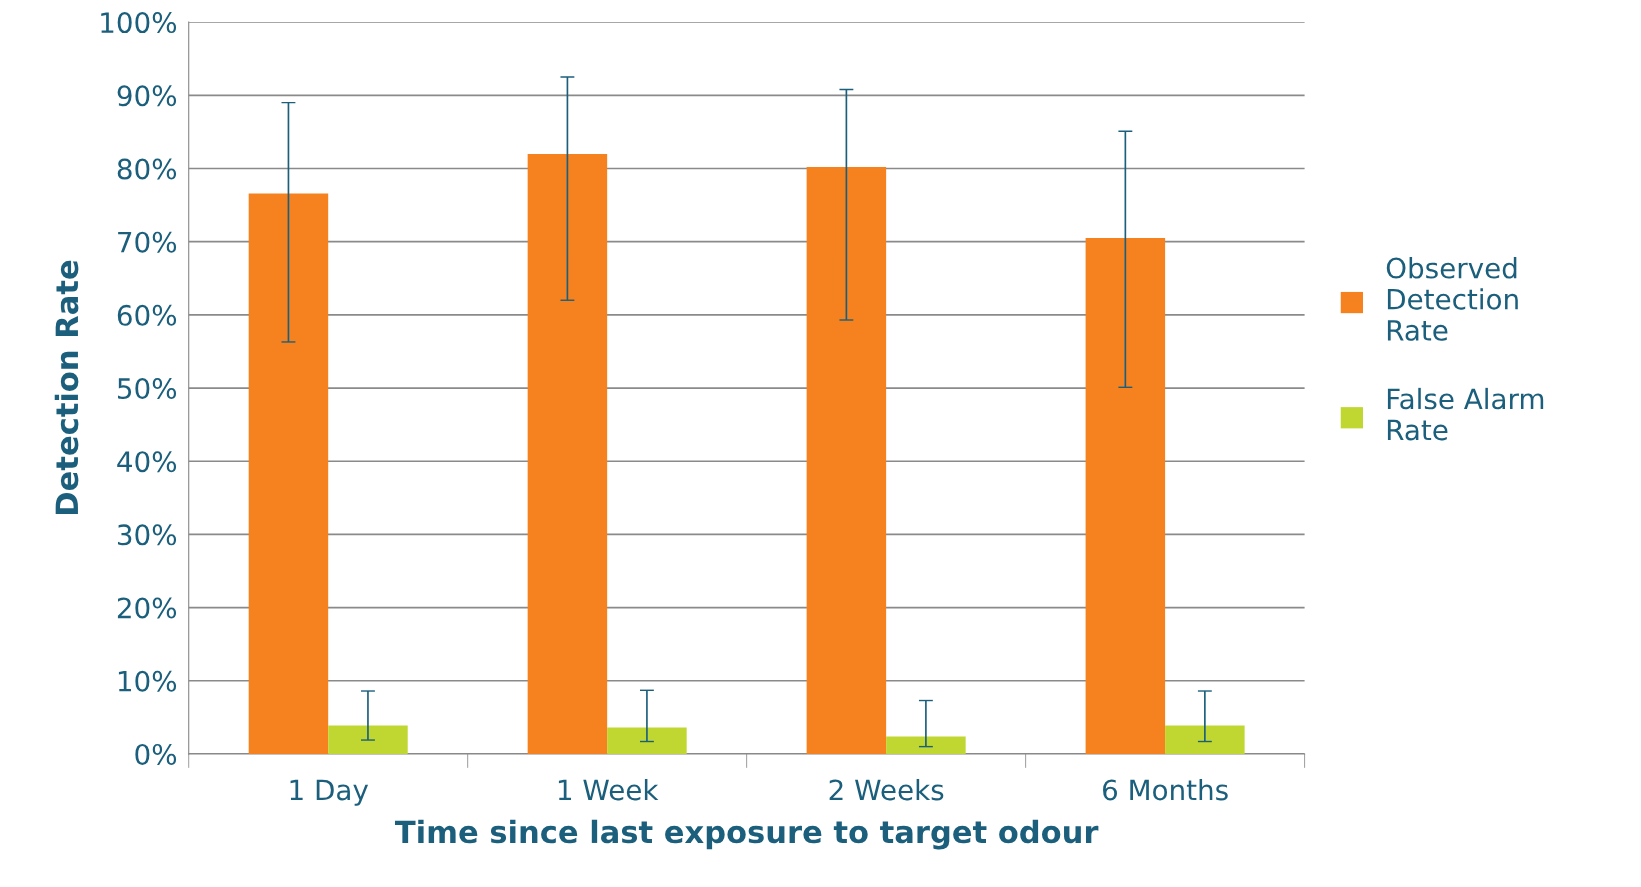 The image size is (1641, 887). What do you see at coordinates (886, 789) in the screenshot?
I see `x-tick-label: 2 Weeks` at bounding box center [886, 789].